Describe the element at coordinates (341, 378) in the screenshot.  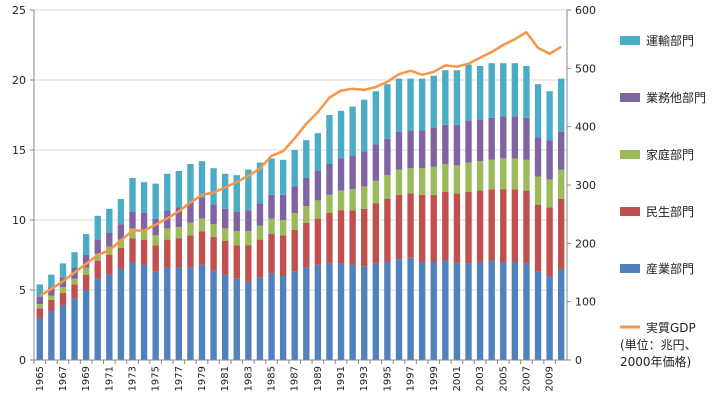
I see `x-tick-label: 1991` at that location.